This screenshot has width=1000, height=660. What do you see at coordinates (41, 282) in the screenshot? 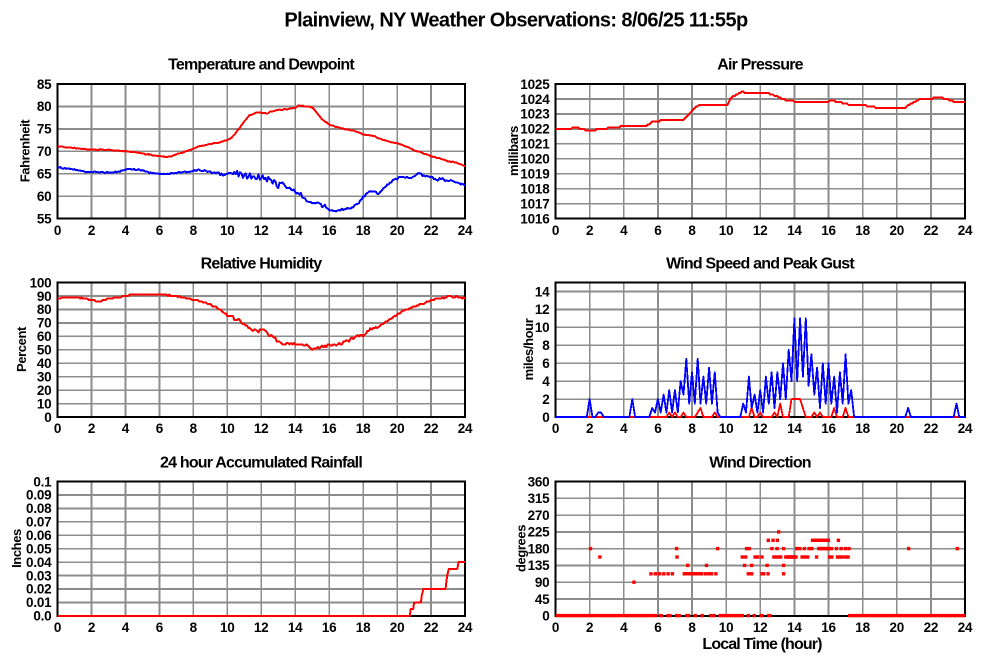
I see `svg-text: 100` at bounding box center [41, 282].